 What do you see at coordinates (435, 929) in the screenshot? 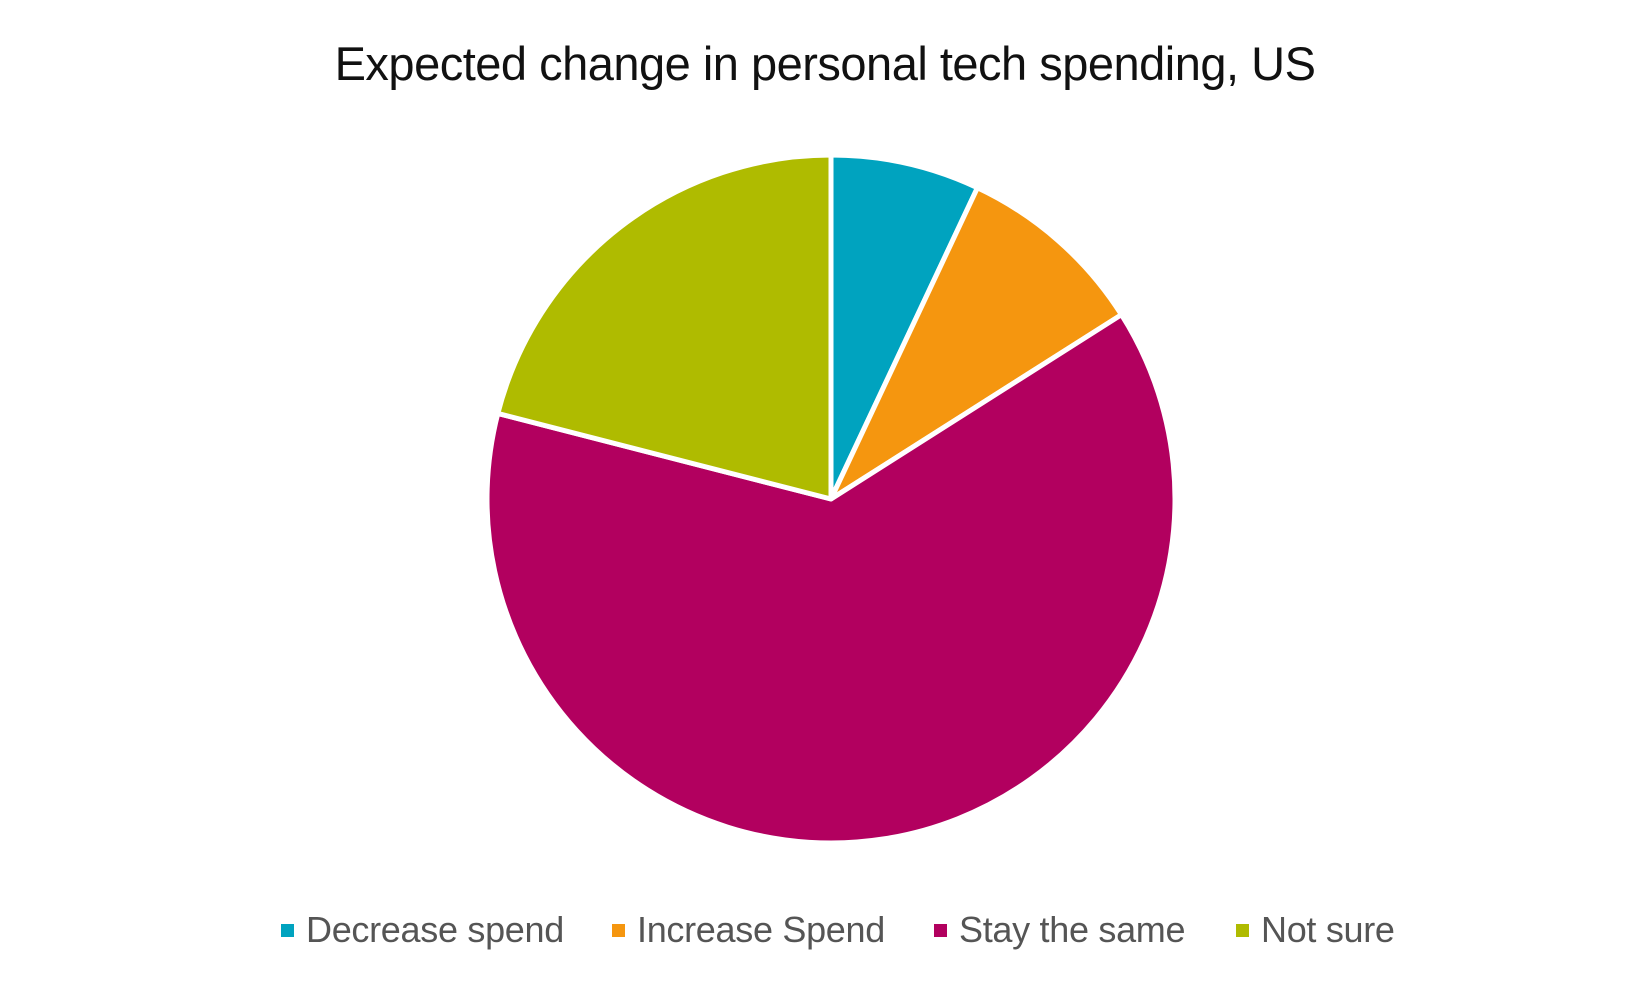
I see `legend-label-decrease-spend: Decrease spend` at bounding box center [435, 929].